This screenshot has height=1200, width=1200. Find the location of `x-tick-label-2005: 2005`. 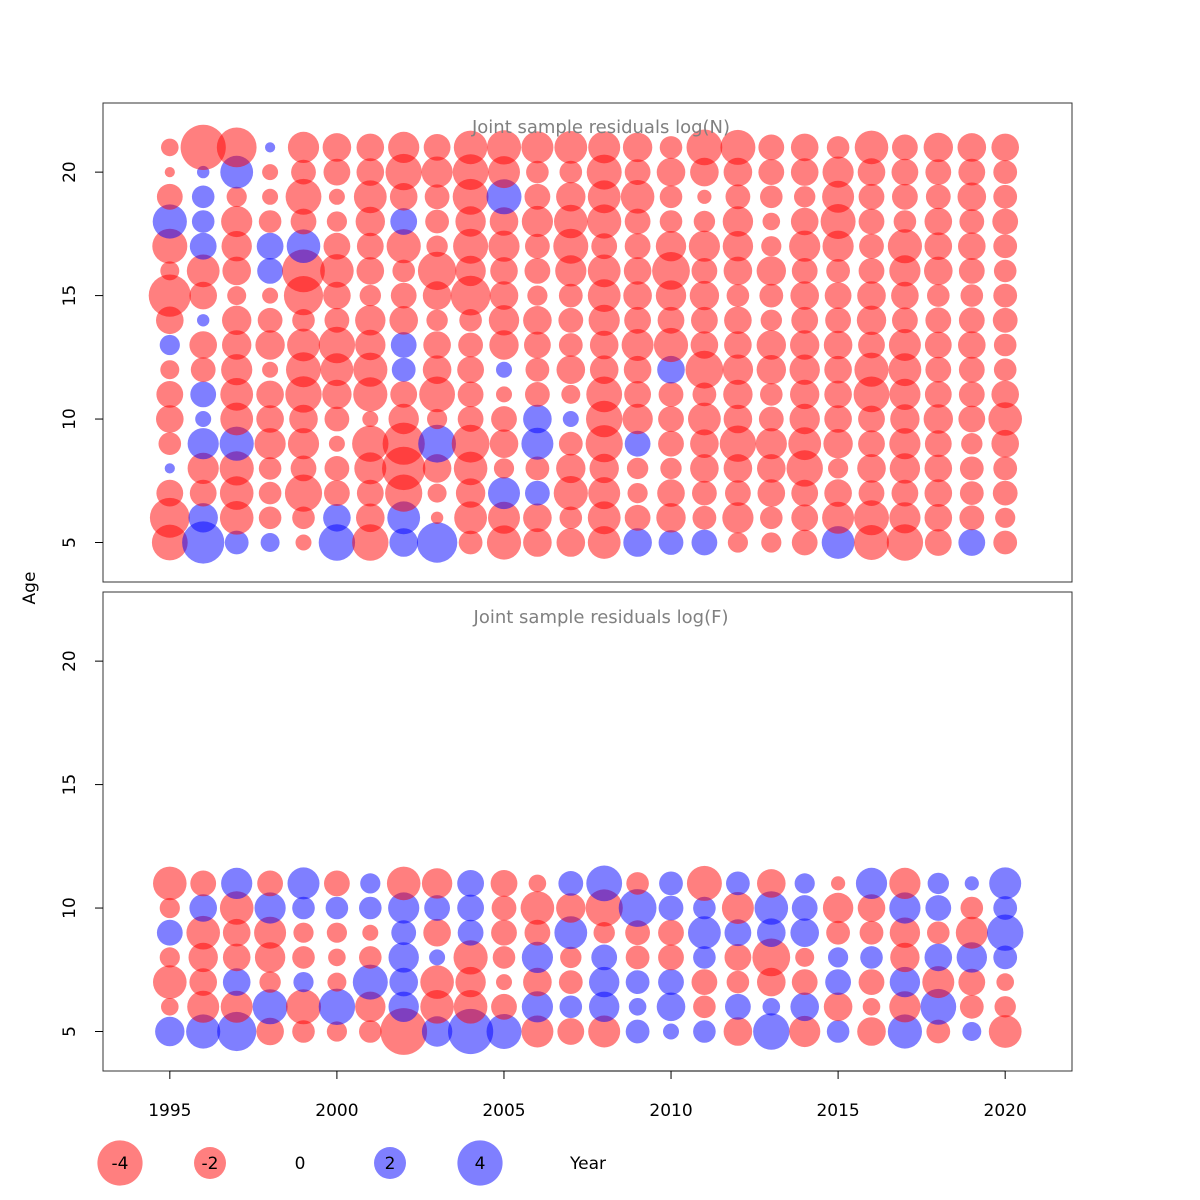

x-tick-label-2005: 2005 is located at coordinates (503, 1111).